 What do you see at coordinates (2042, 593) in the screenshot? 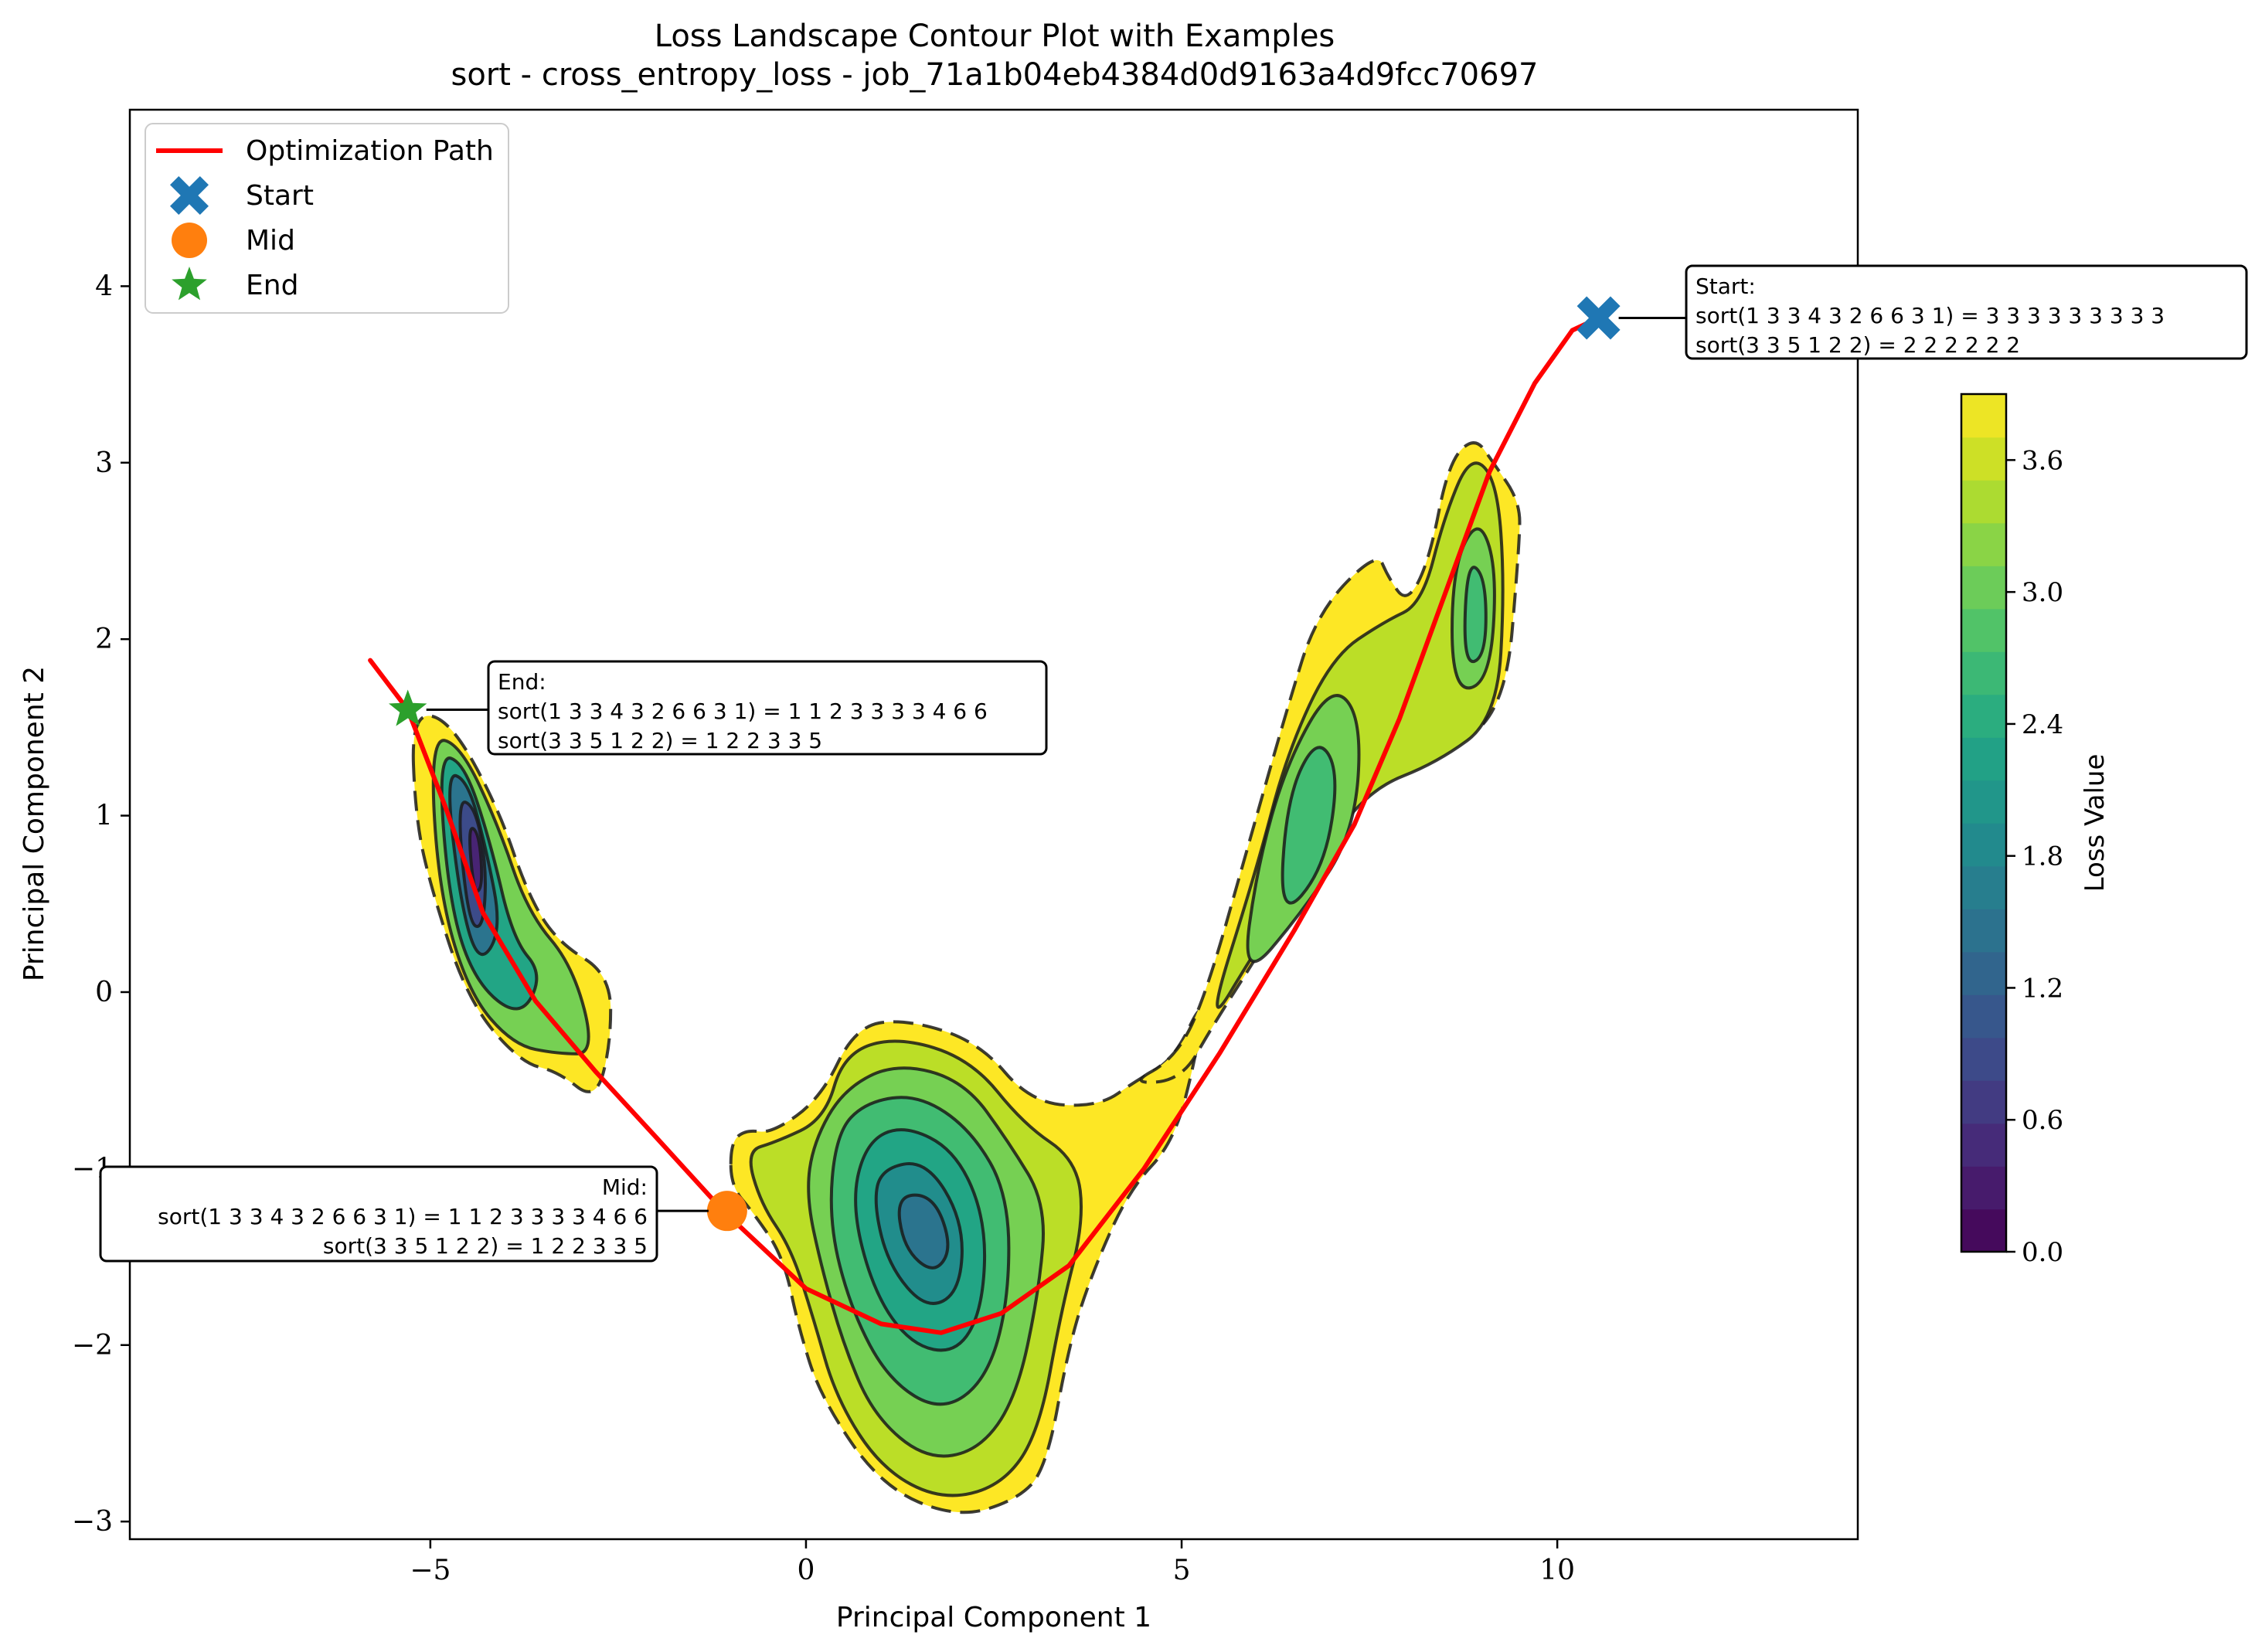
I see `colorbar-tick-label: 3.0` at bounding box center [2042, 593].